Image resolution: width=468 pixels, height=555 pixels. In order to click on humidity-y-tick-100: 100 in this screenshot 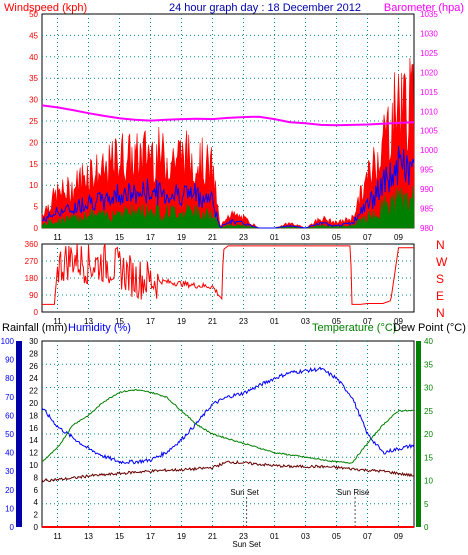, I will do `click(8, 341)`.